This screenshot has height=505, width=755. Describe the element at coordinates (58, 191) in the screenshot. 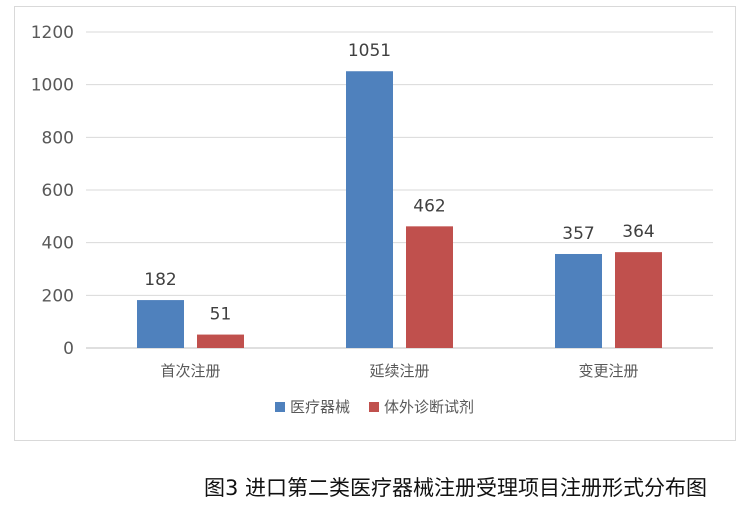

I see `y-tick-label: 600` at that location.